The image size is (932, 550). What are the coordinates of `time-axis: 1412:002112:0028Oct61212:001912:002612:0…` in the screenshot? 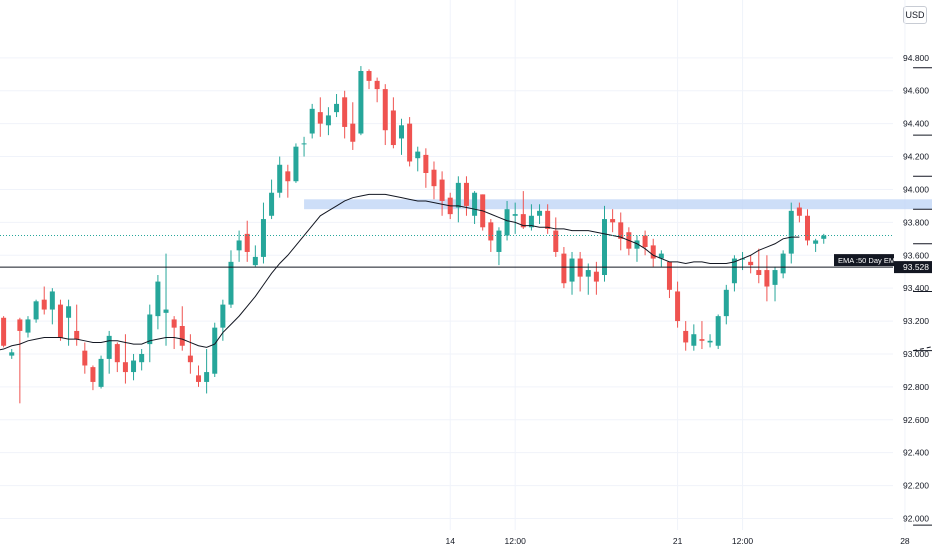 It's located at (677, 541).